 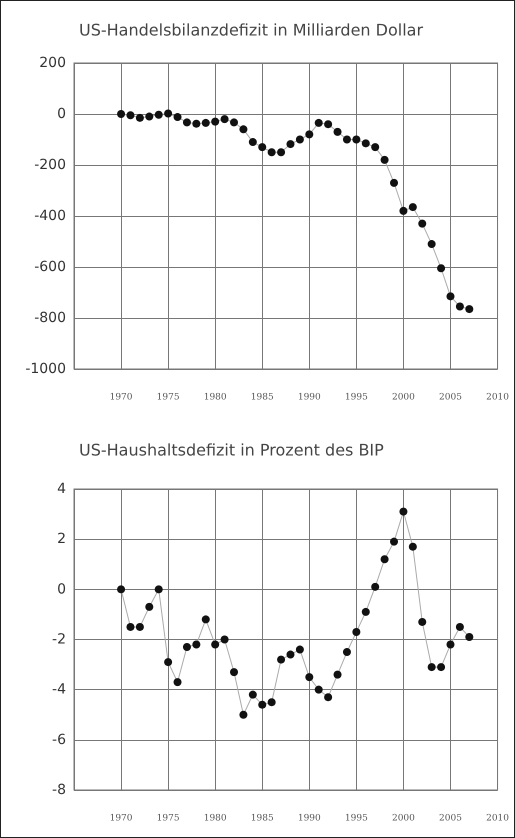 I want to click on y-tick-label: -1000, so click(x=45, y=369).